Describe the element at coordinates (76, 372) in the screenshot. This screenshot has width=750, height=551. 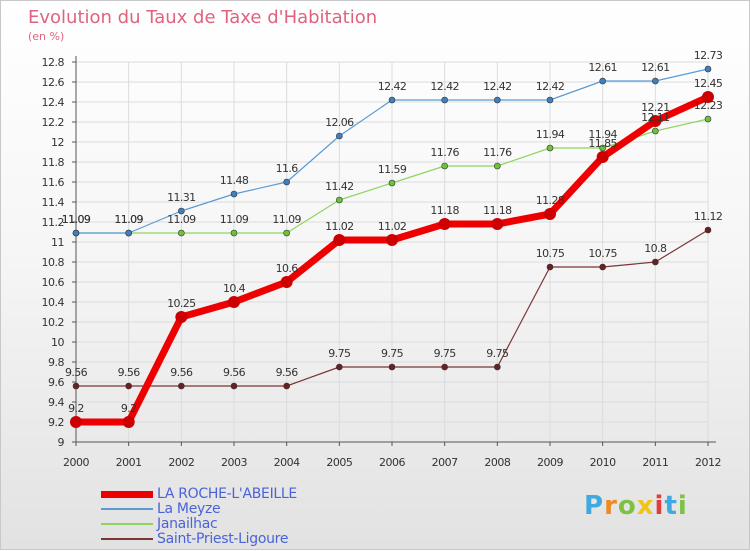
I see `data-label-saint-priest-ligoure: 9.56` at that location.